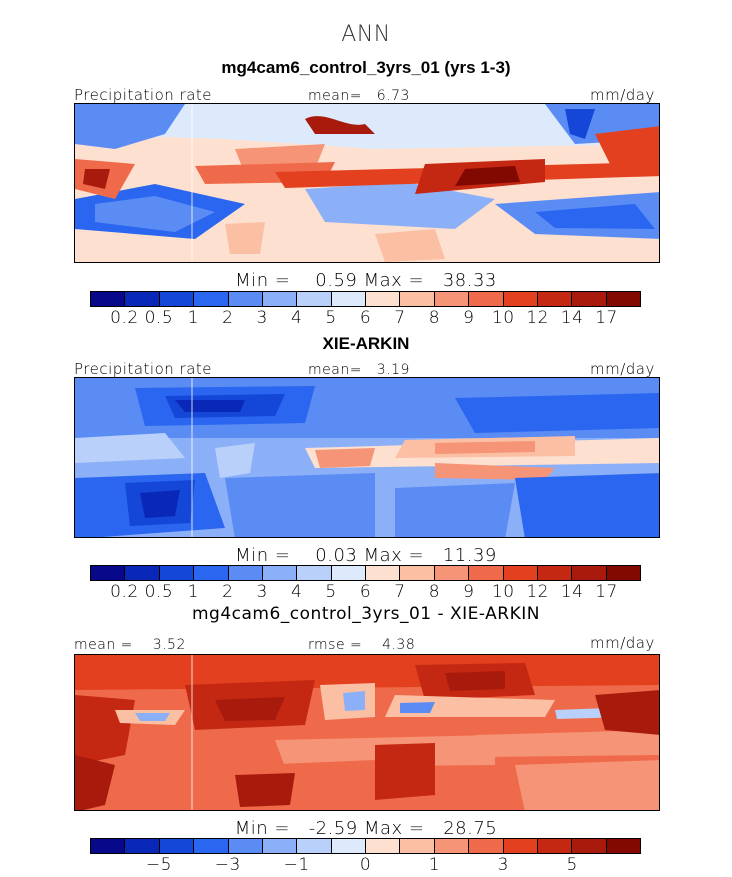 The width and height of the screenshot is (732, 877). What do you see at coordinates (365, 614) in the screenshot?
I see `panel3-title: mg4cam6_control_3yrs_01 - XIE-ARKIN` at bounding box center [365, 614].